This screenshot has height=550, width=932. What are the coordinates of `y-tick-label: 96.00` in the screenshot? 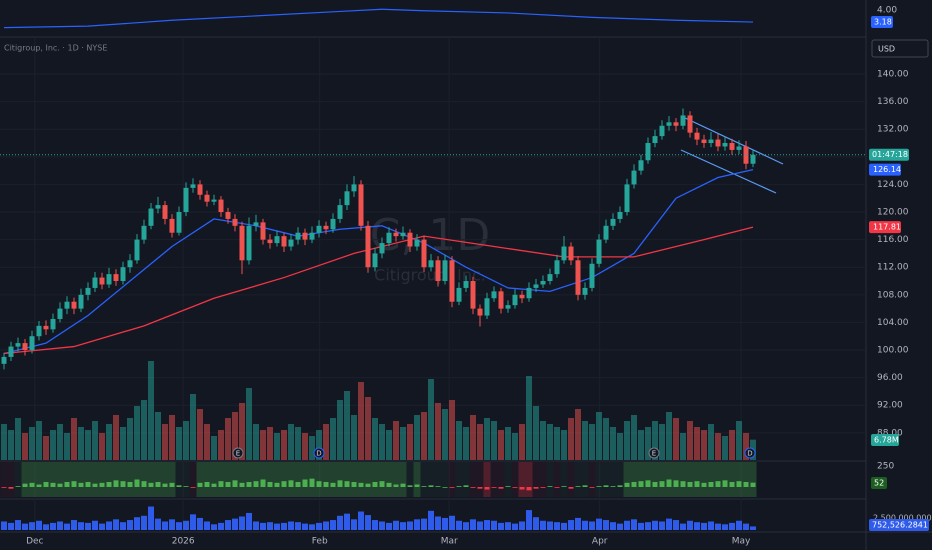 It's located at (890, 378).